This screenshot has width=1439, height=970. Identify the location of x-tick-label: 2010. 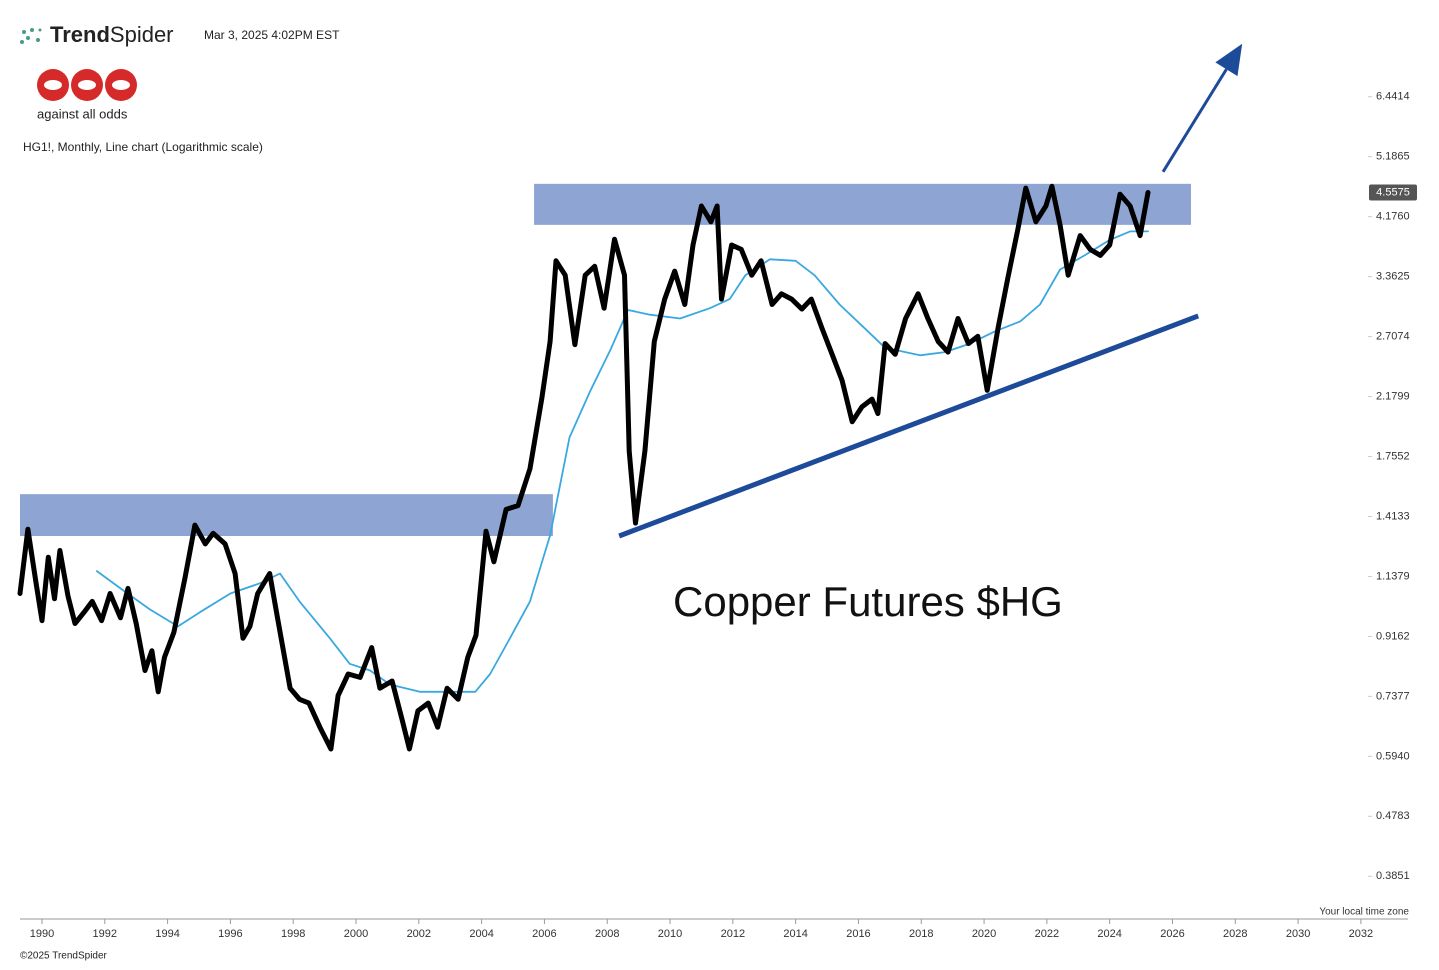
(670, 934).